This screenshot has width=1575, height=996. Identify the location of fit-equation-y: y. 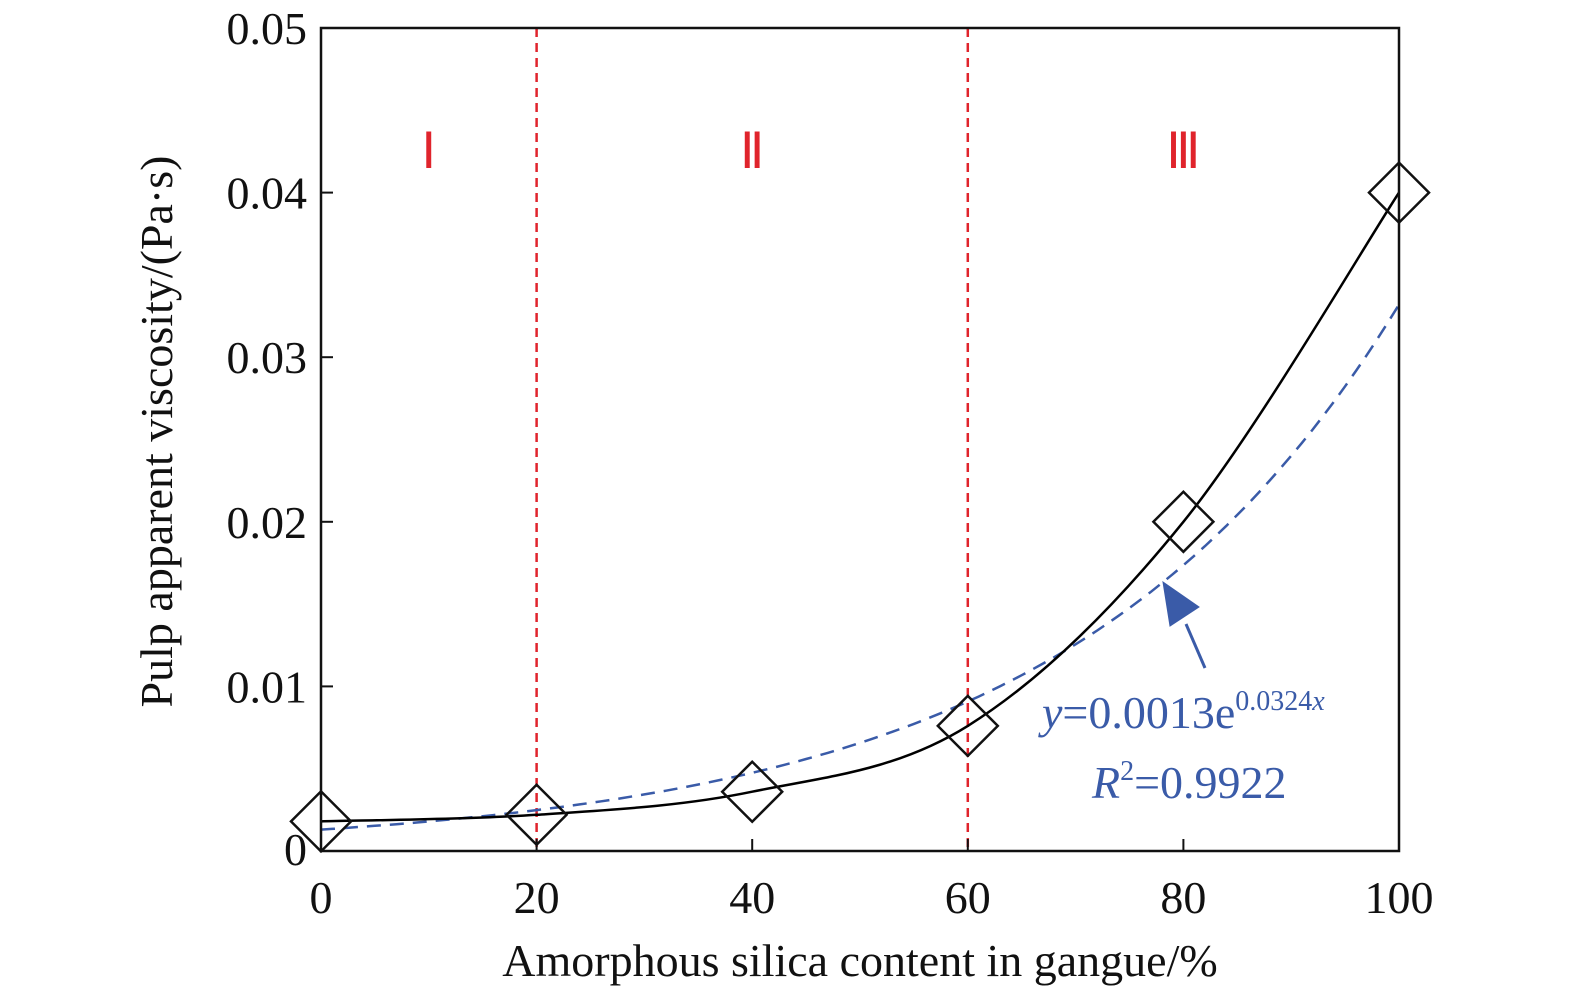
(1050, 712).